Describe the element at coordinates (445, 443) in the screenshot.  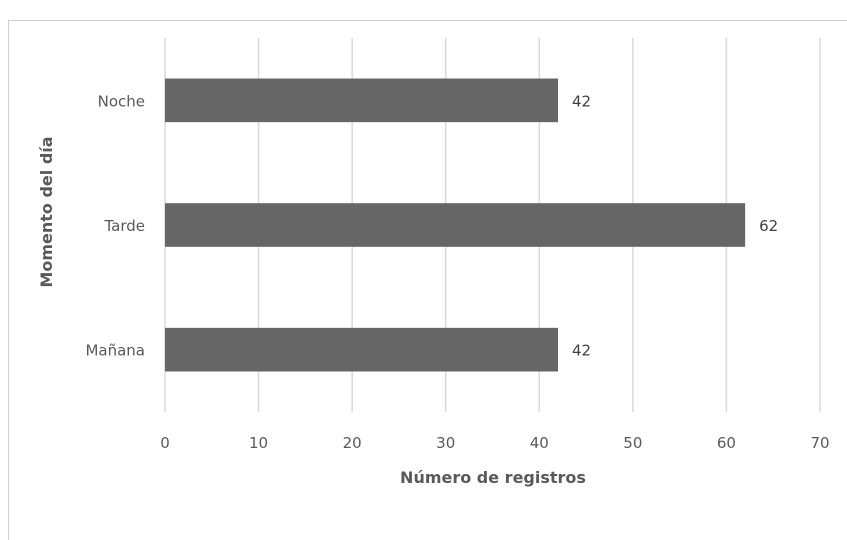
I see `x-tick-label-30: 30` at that location.